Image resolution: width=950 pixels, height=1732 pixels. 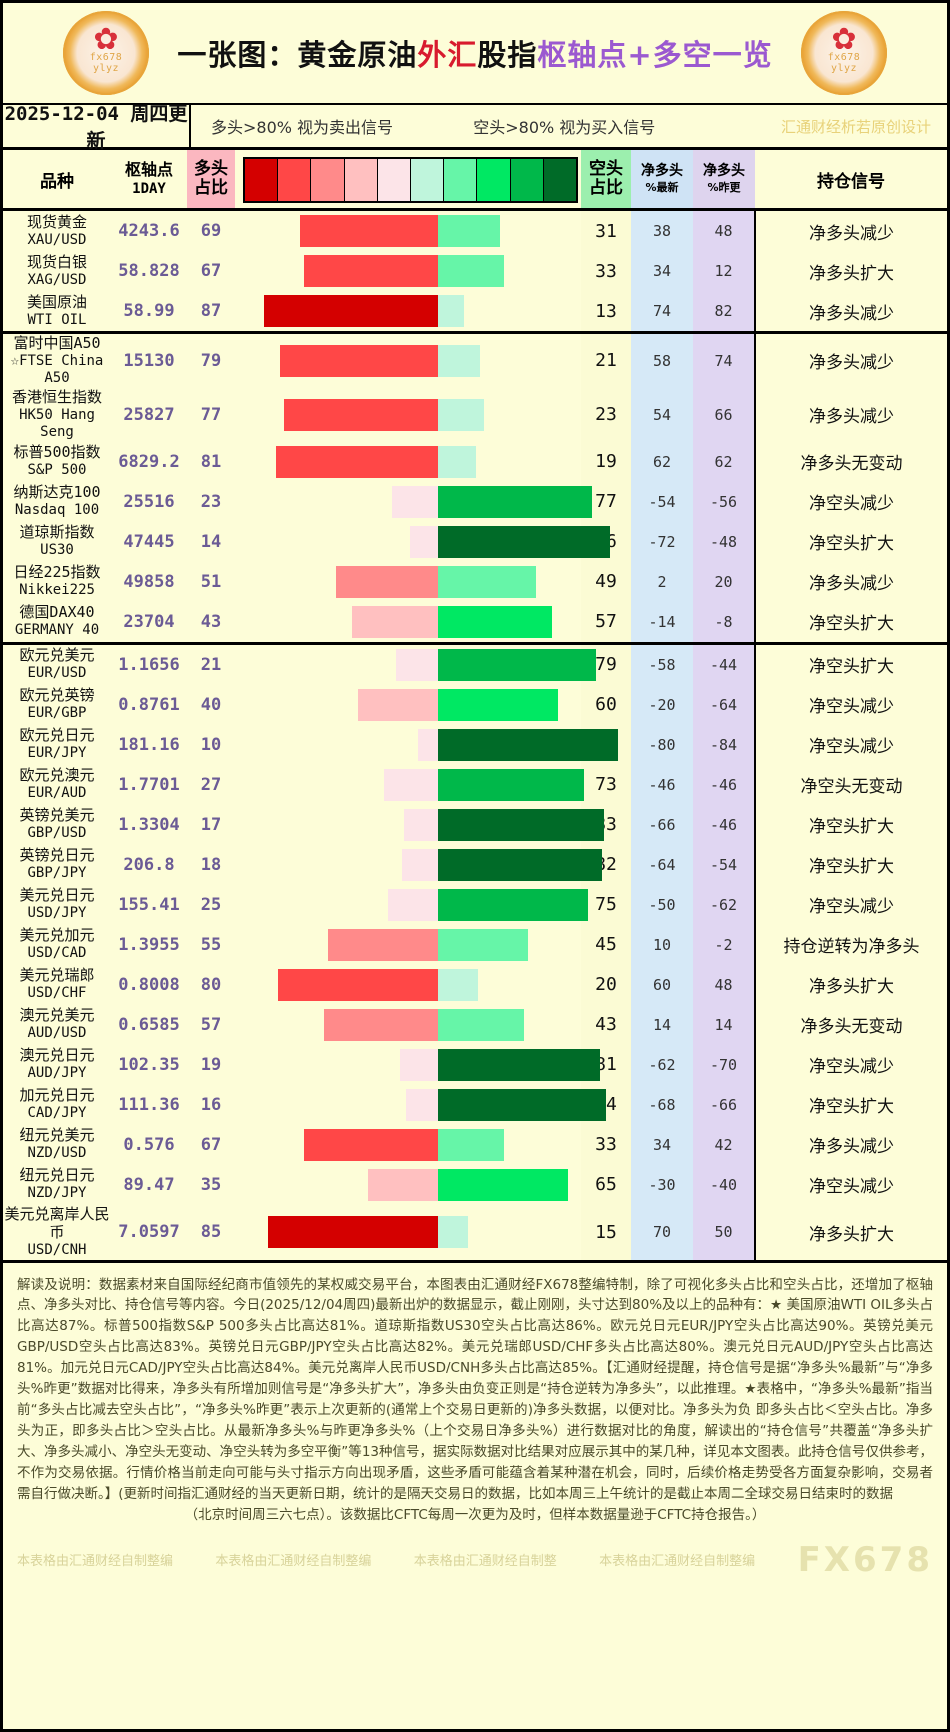 What do you see at coordinates (850, 944) in the screenshot?
I see `row-position-signal: 持仓逆转为净多头` at bounding box center [850, 944].